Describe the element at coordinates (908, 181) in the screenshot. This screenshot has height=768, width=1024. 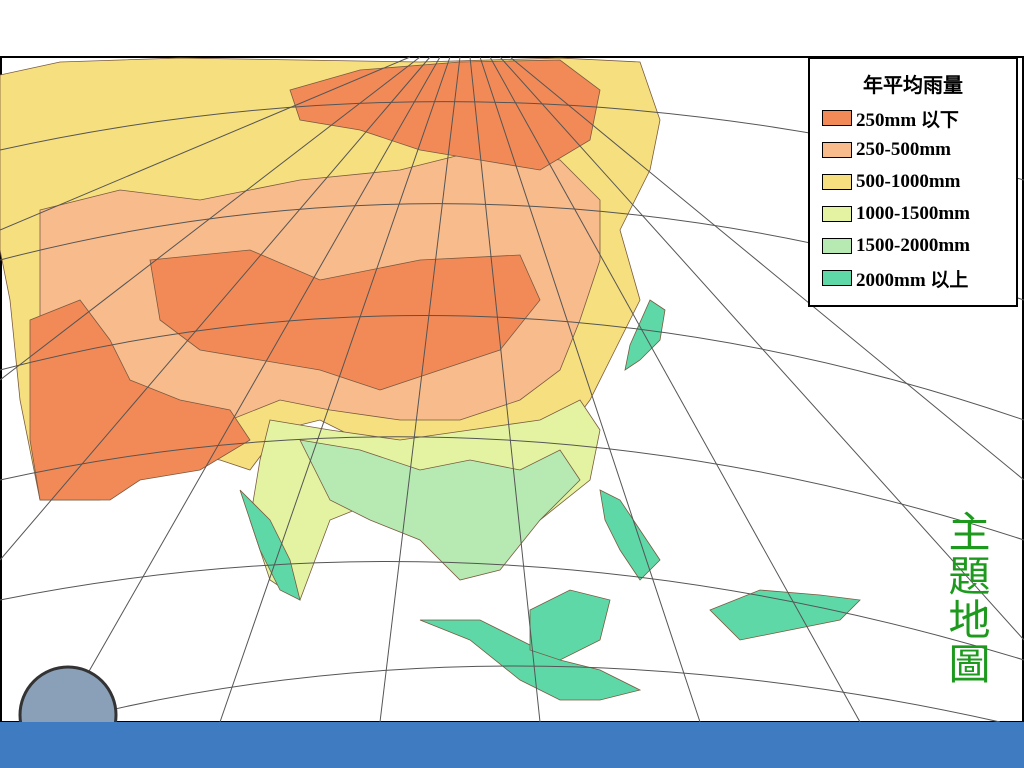
I see `legend-label: 500-1000mm` at that location.